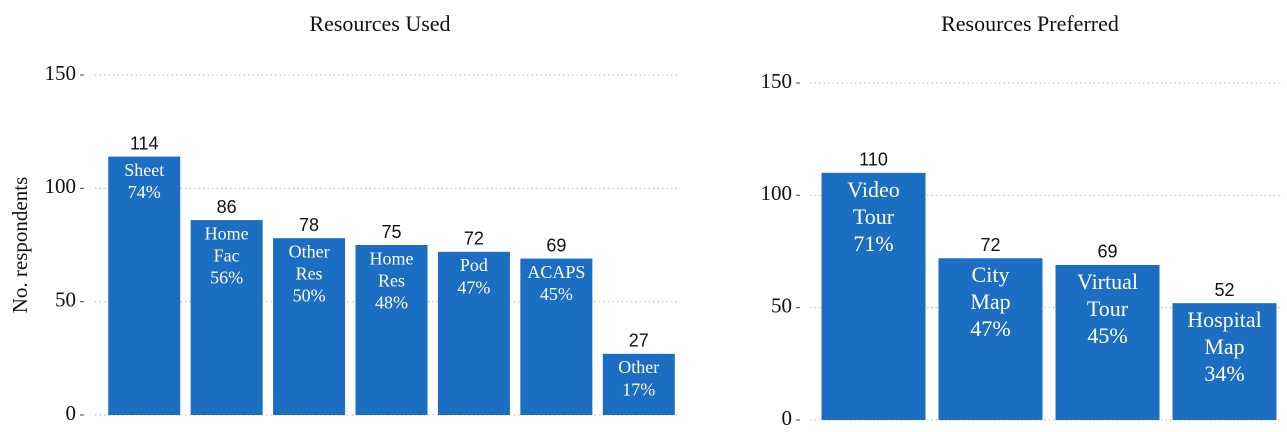  Describe the element at coordinates (1224, 290) in the screenshot. I see `value-label: 52` at that location.